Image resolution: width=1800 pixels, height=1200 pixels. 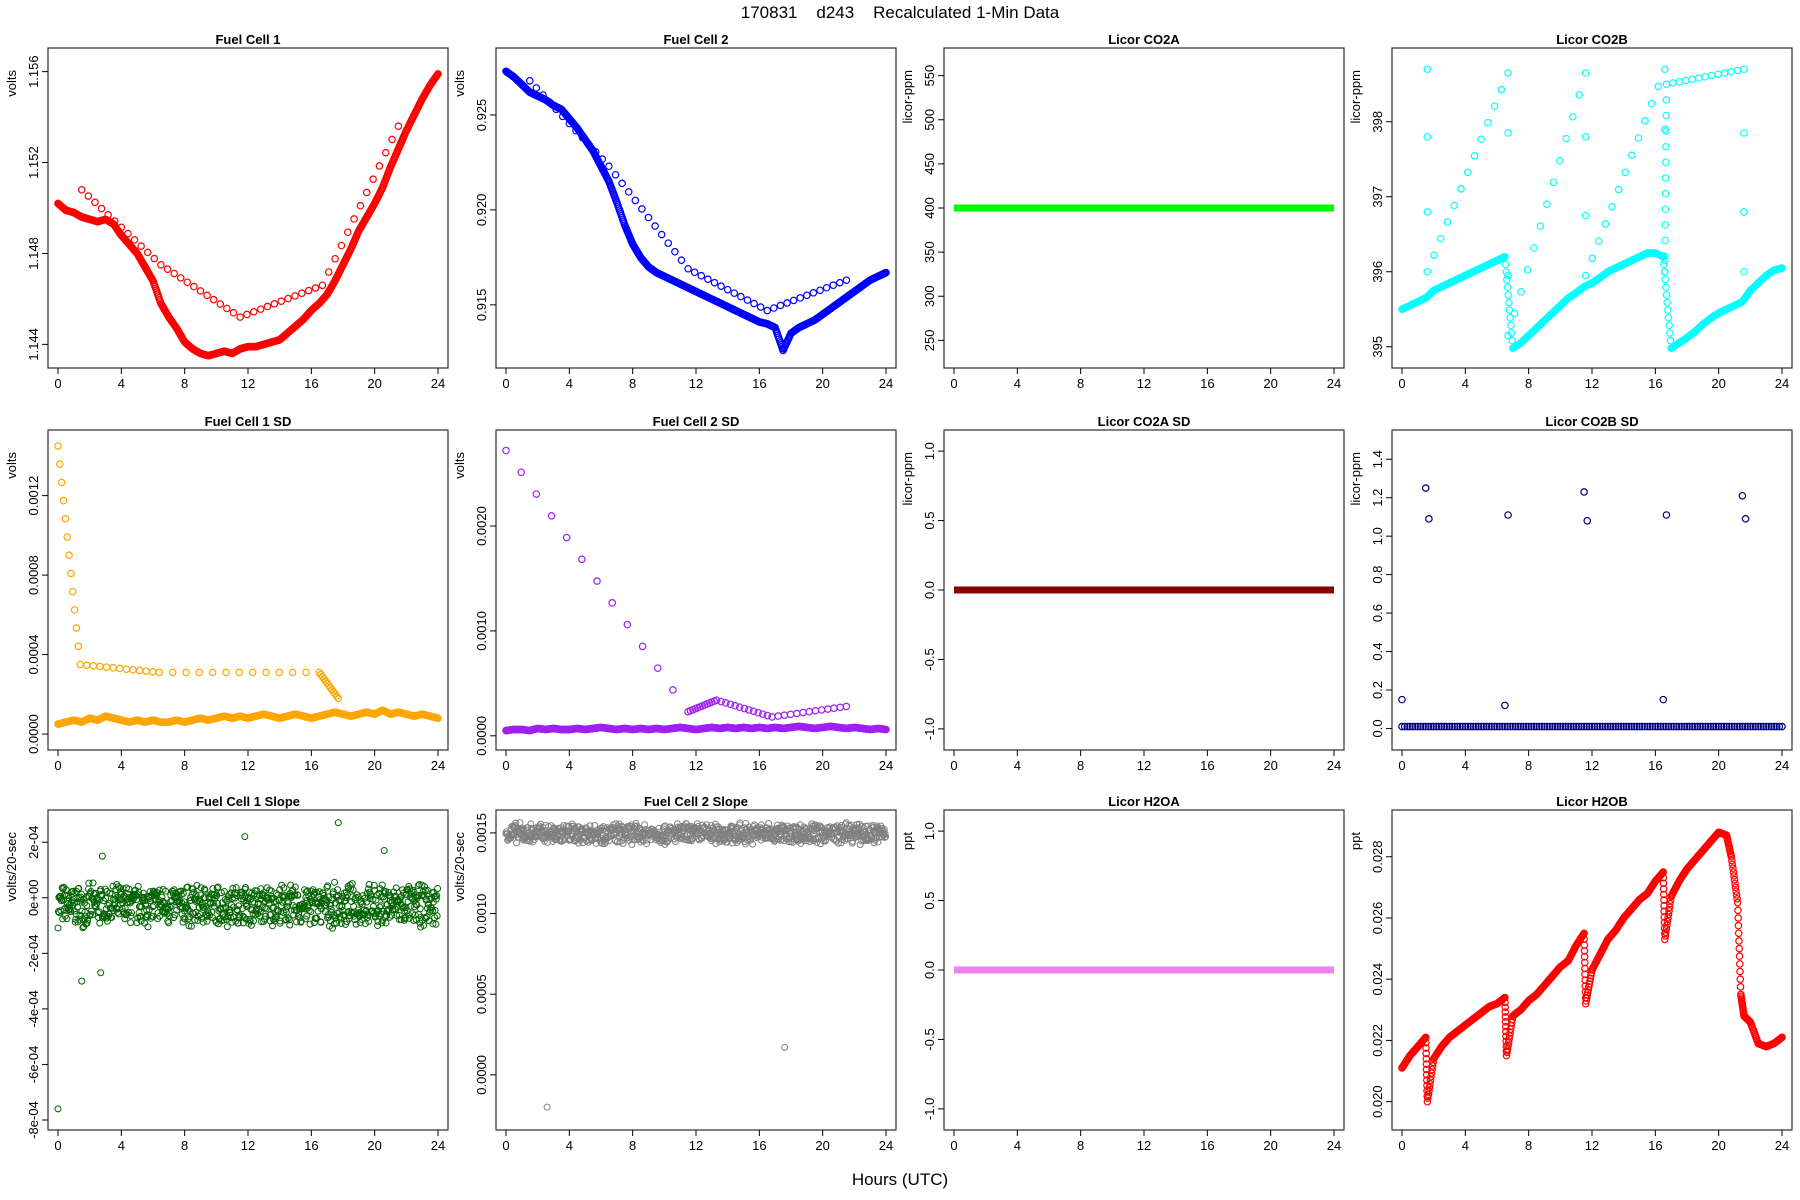 What do you see at coordinates (1377, 122) in the screenshot?
I see `y-tick-label: 398` at bounding box center [1377, 122].